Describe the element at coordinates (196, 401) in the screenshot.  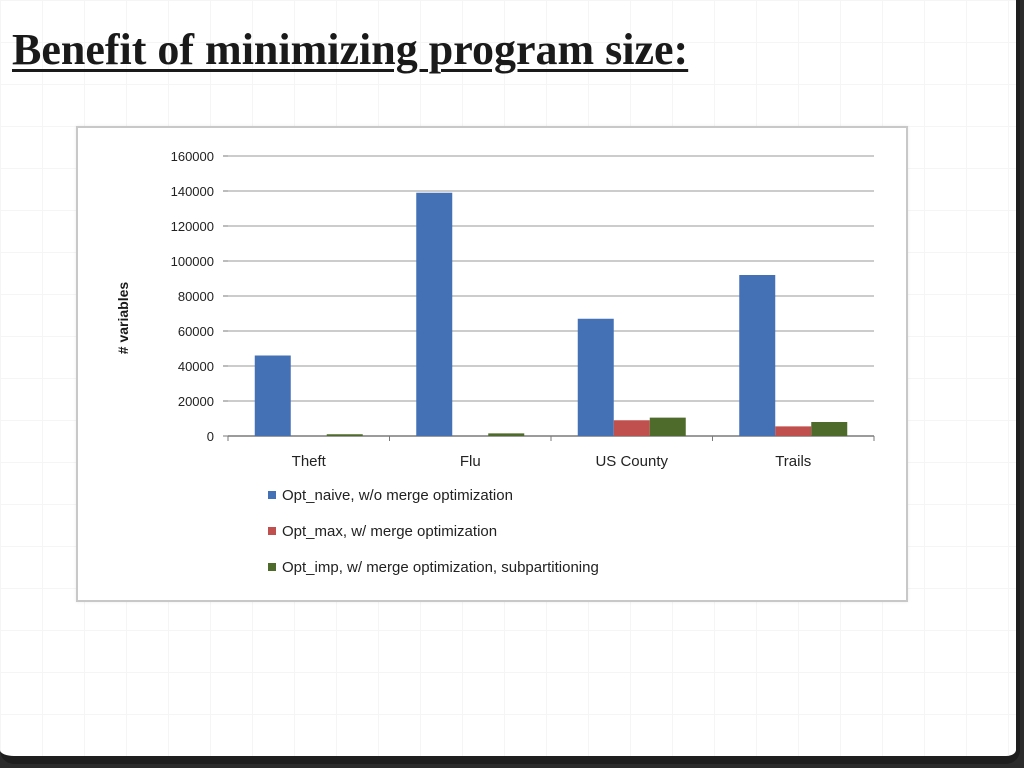
I see `y-tick-label: 20000` at that location.